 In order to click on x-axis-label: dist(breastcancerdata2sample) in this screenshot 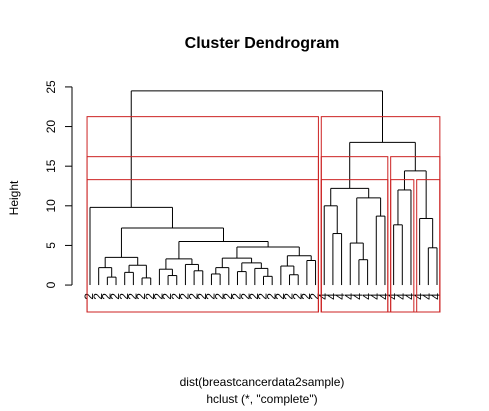, I will do `click(262, 382)`.